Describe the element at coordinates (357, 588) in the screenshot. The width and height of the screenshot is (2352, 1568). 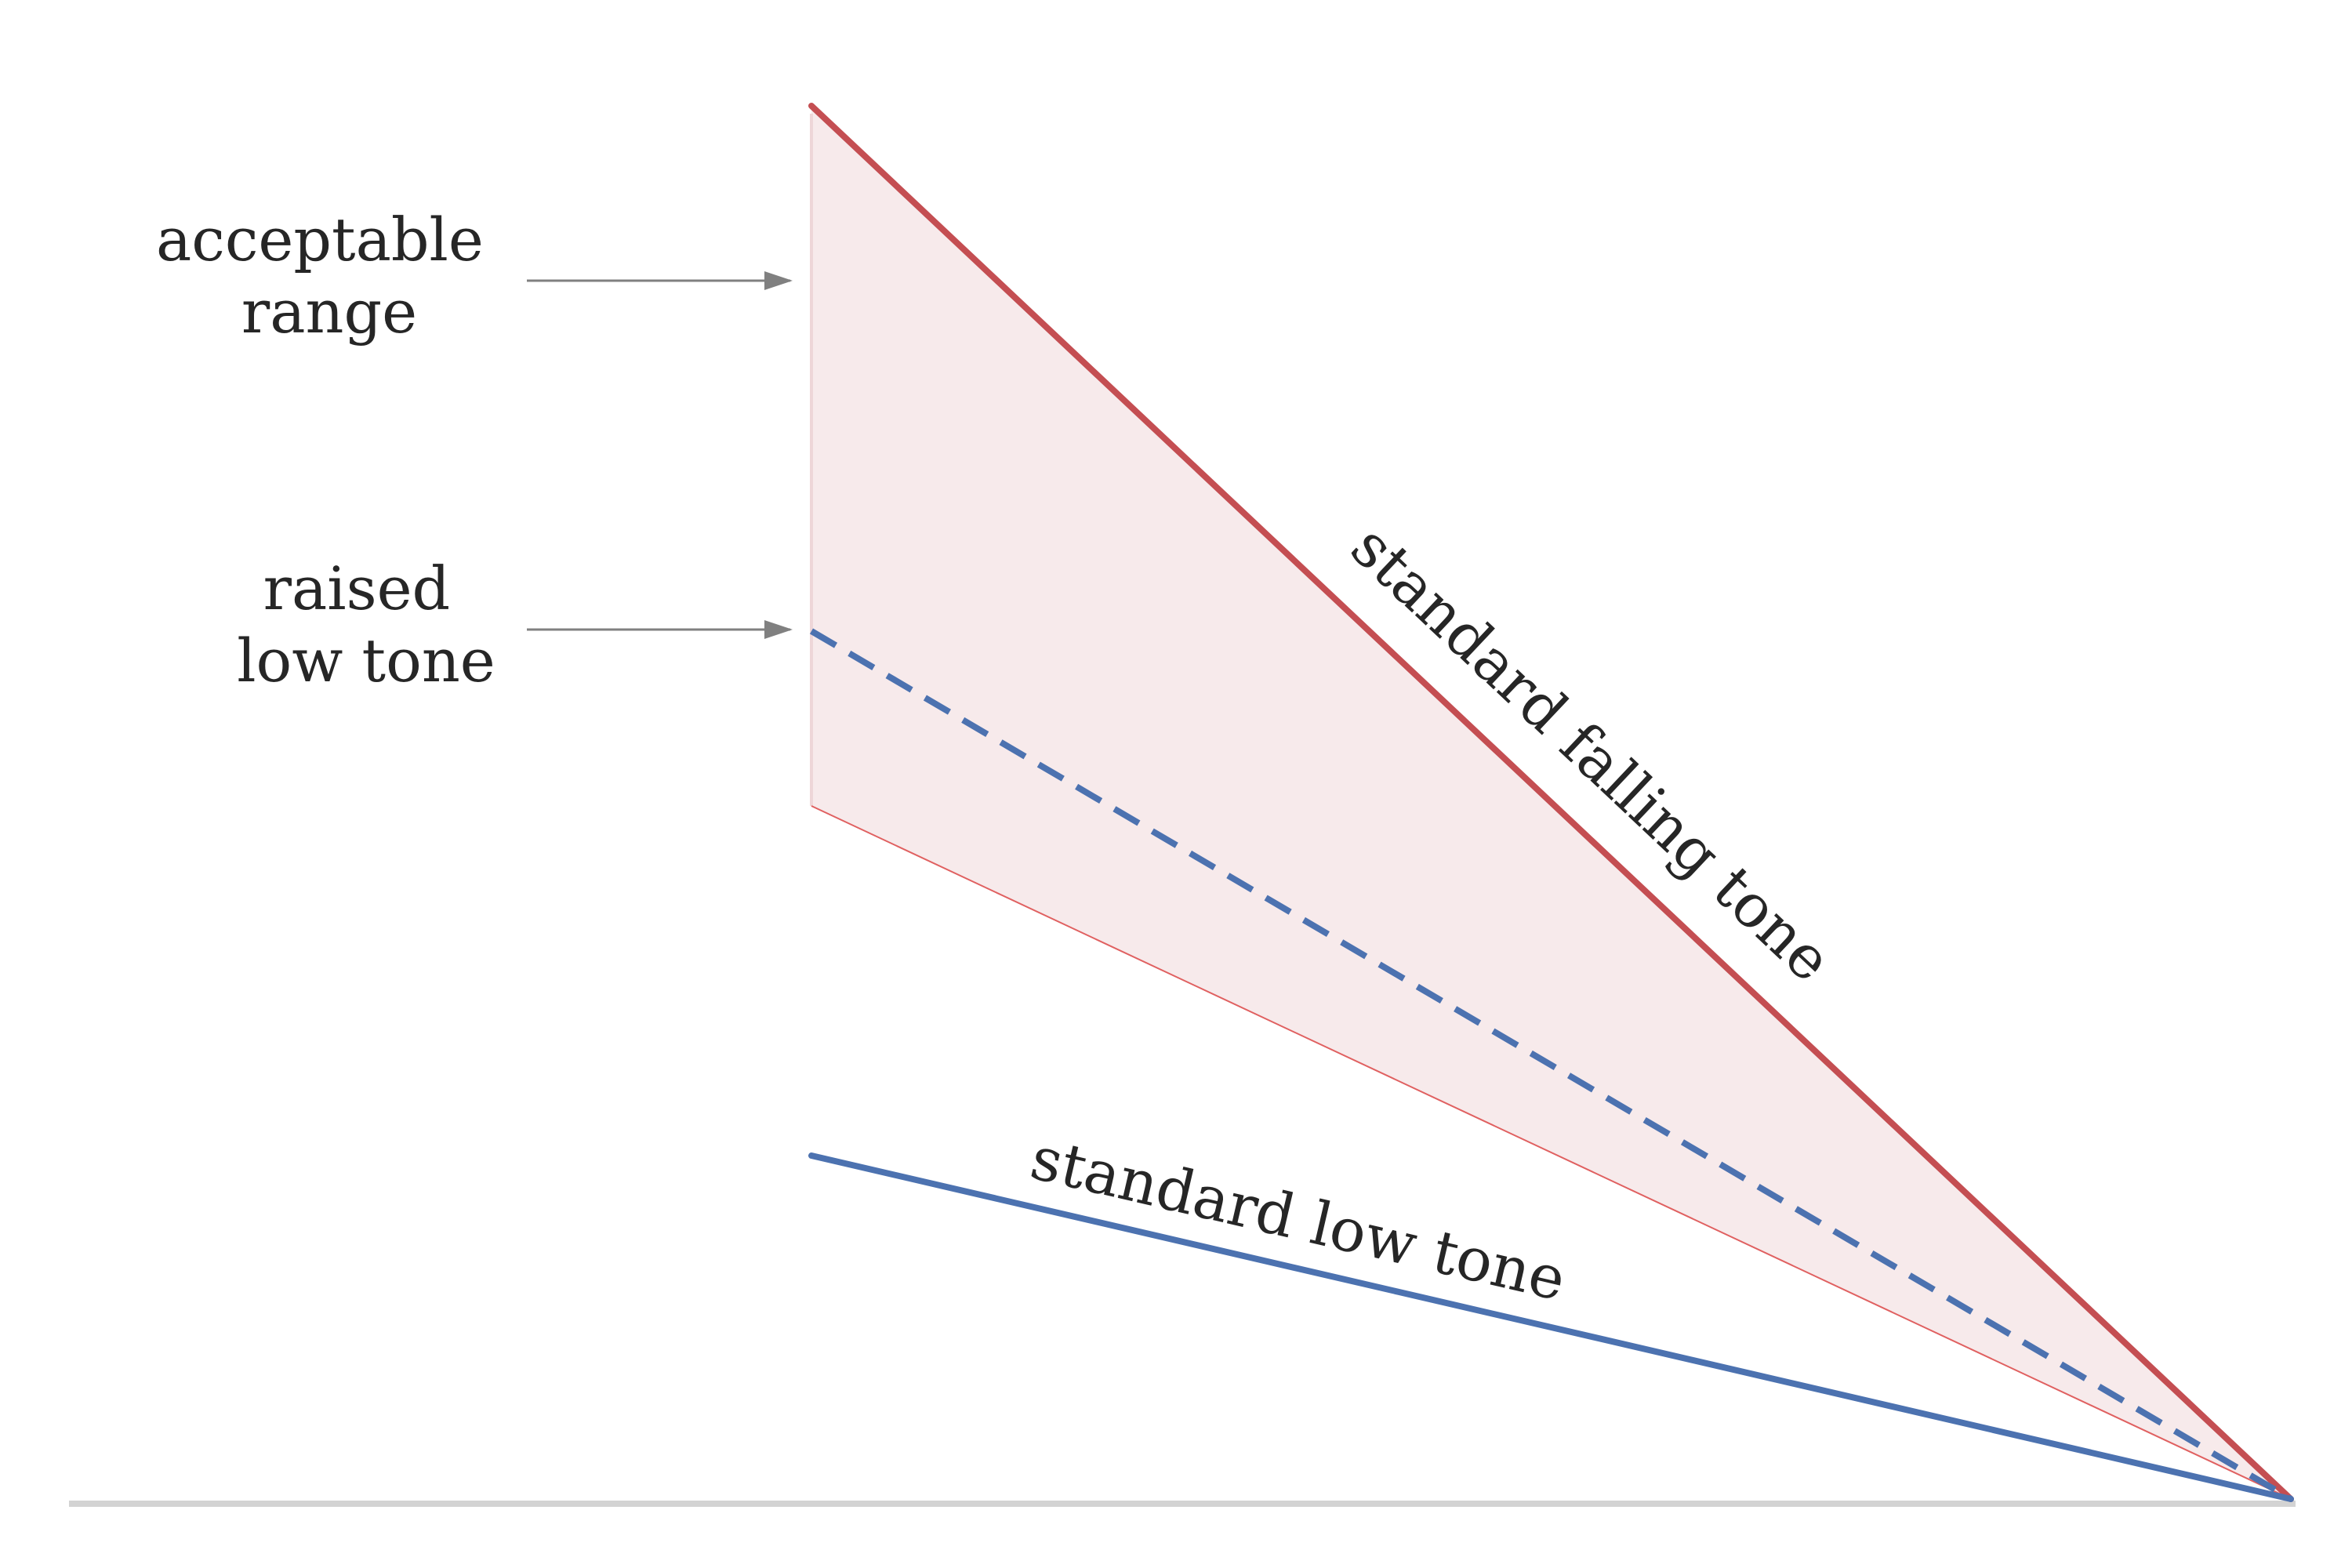
I see `raised-low-tone-label-line-1: raised` at that location.